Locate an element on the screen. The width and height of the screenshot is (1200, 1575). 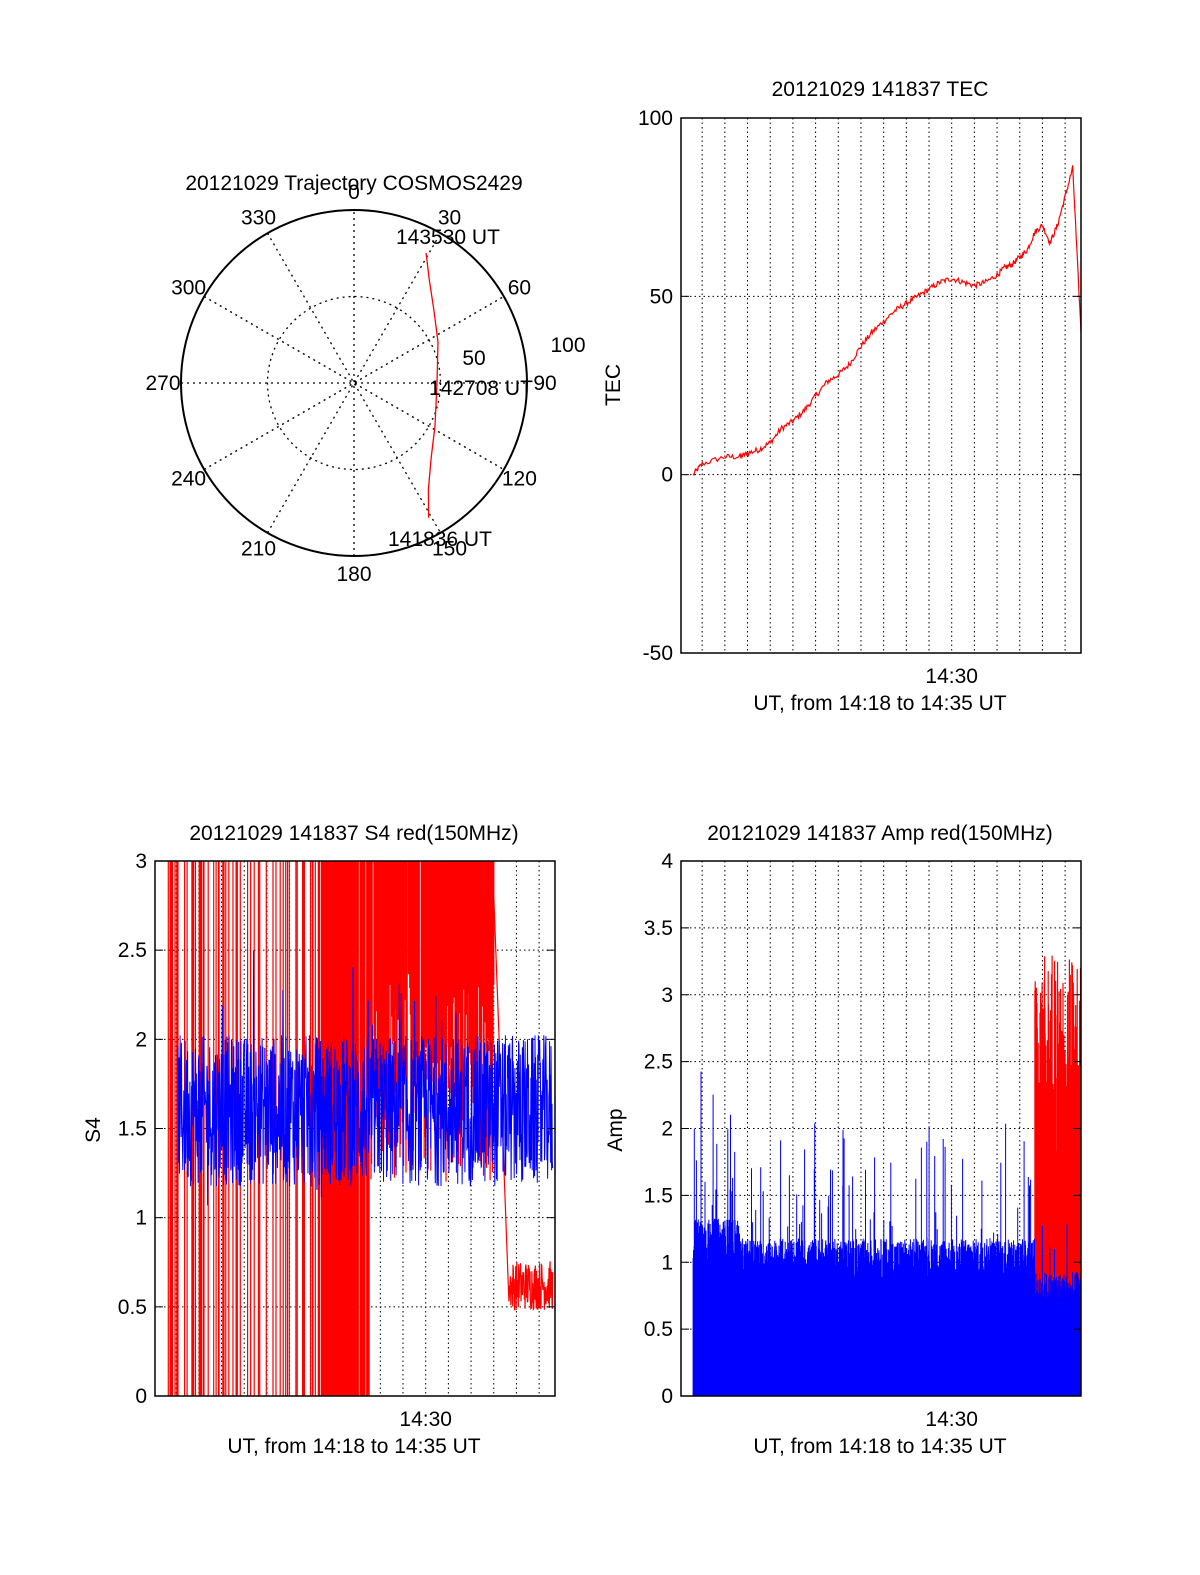
y-tick-label: 100 is located at coordinates (655, 118).